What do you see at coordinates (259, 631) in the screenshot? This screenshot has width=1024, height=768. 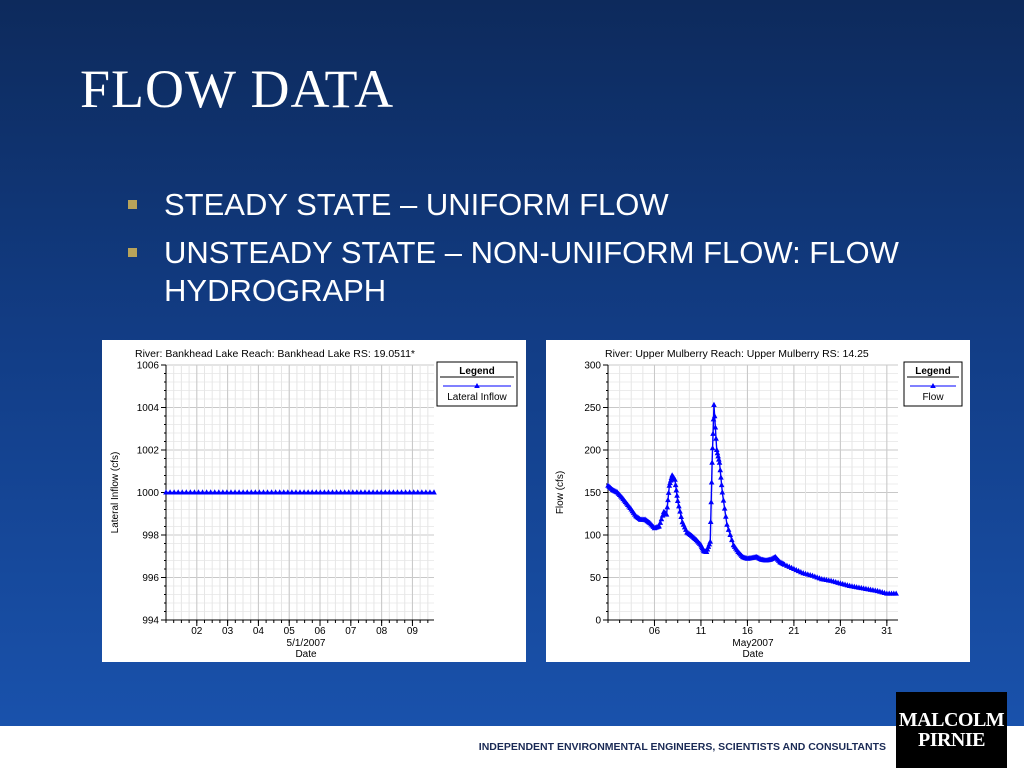 I see `x-tick-label: 04` at bounding box center [259, 631].